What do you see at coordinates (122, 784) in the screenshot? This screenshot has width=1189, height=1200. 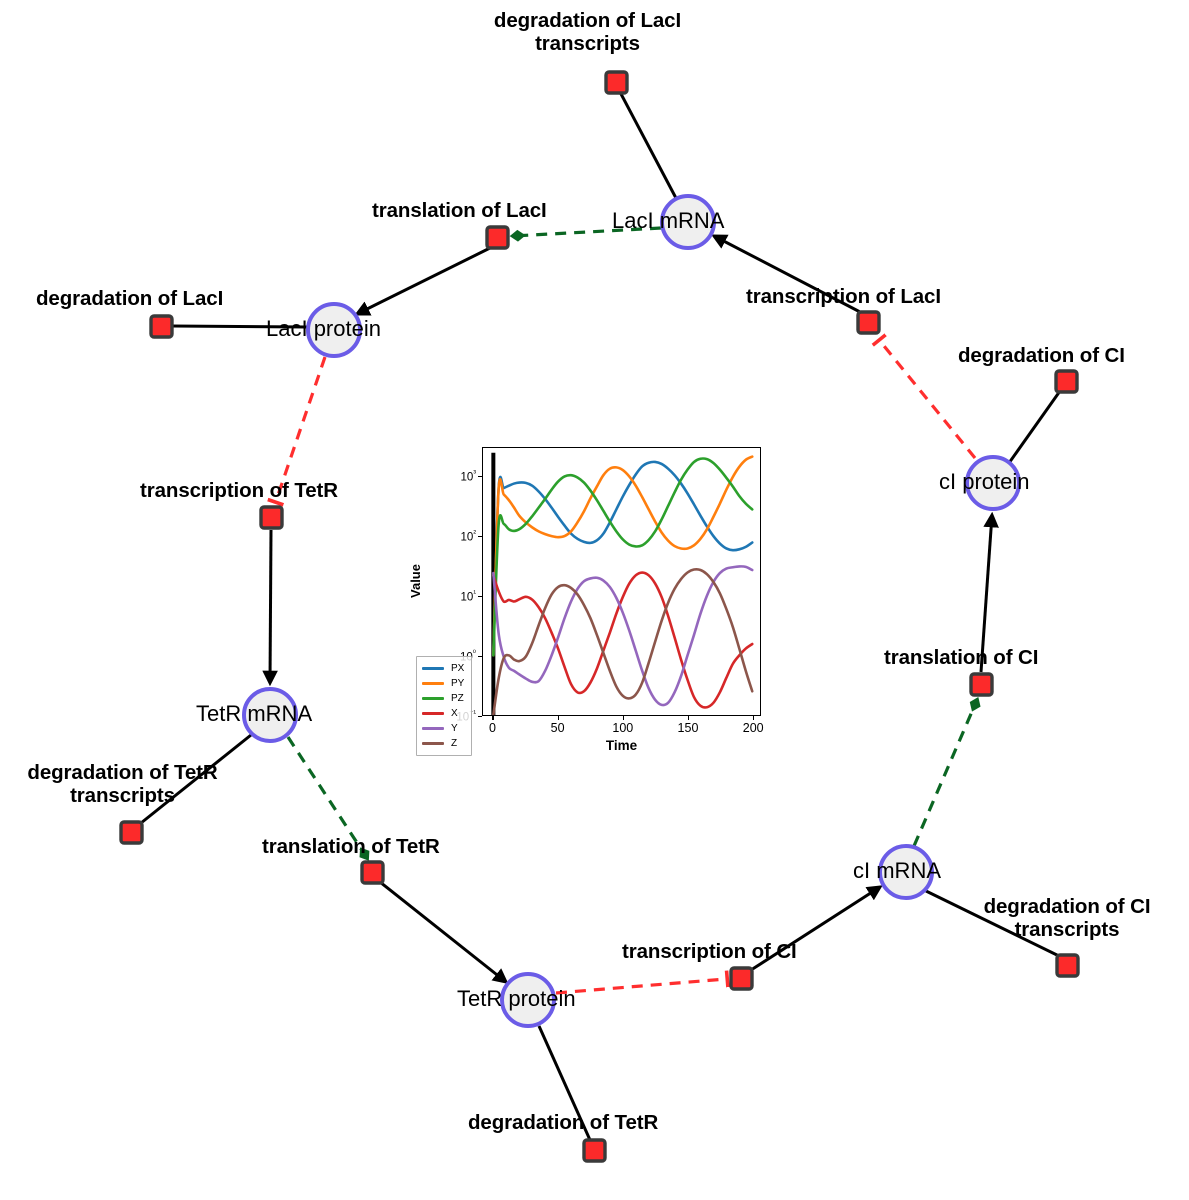 I see `reaction-label-deg-tetr-transcripts: degradation of TetR transcripts` at bounding box center [122, 784].